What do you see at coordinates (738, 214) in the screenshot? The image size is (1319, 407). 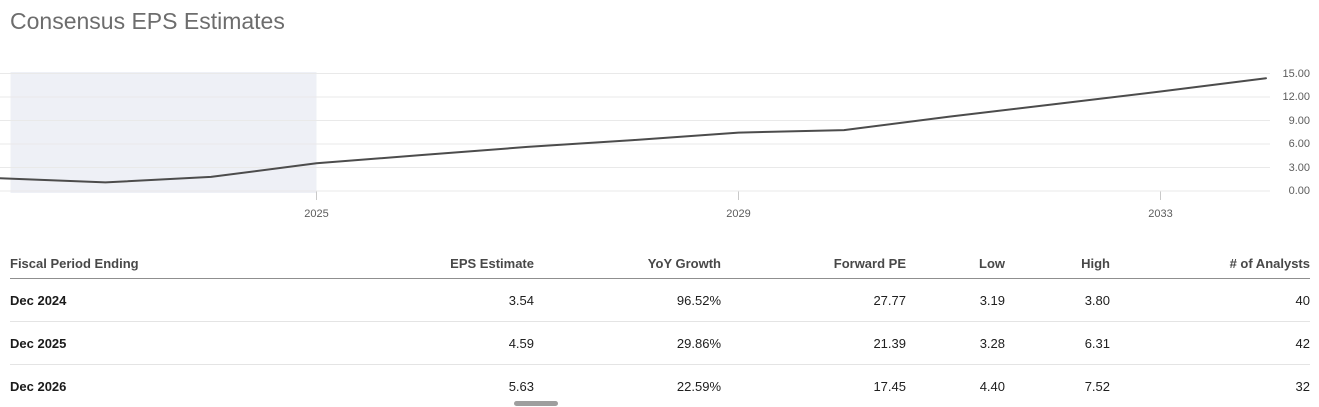 I see `x-axis-tick-label: 2029` at bounding box center [738, 214].